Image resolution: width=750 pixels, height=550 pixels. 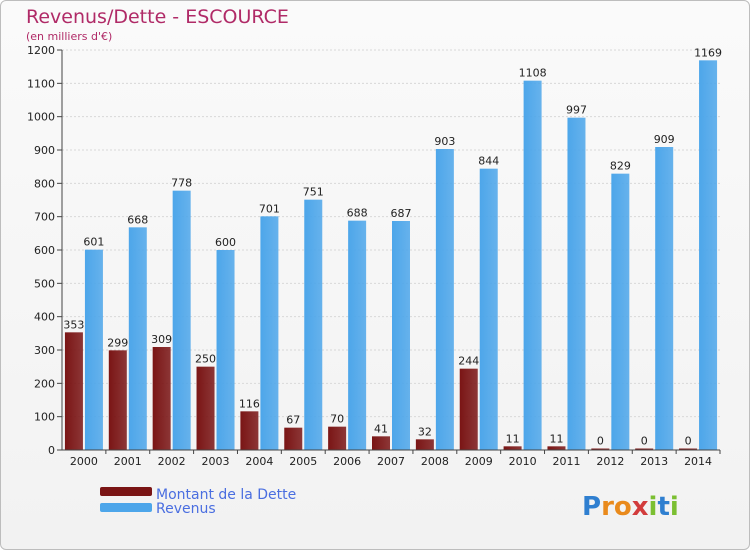 I want to click on value-label: 997, so click(x=576, y=110).